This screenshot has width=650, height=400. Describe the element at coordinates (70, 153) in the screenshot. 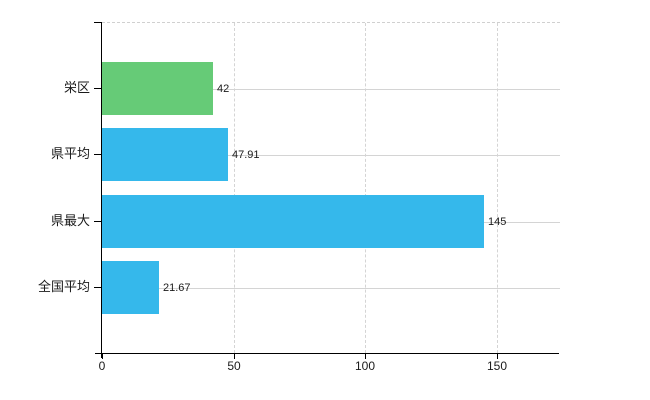

I see `category-label: 県平均` at that location.